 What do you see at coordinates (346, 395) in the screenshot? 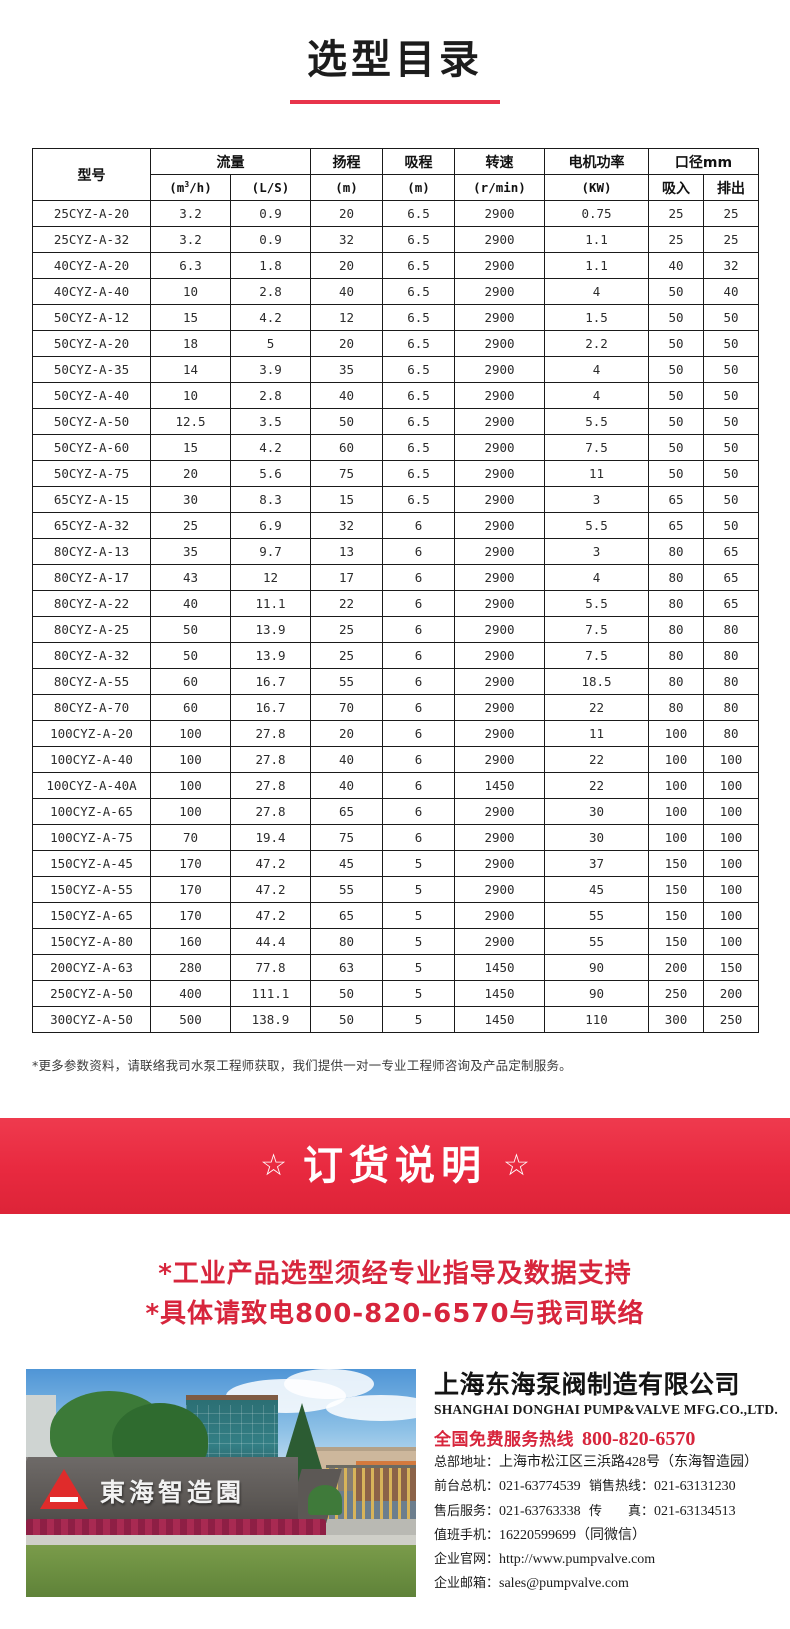
I see `cell-head: 40` at bounding box center [346, 395].